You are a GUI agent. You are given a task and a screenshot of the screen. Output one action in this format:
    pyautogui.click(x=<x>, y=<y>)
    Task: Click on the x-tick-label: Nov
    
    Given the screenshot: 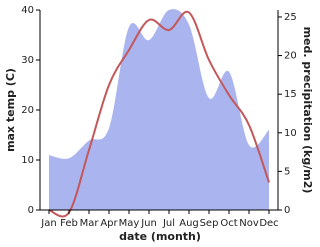 What is the action you would take?
    pyautogui.click(x=249, y=223)
    